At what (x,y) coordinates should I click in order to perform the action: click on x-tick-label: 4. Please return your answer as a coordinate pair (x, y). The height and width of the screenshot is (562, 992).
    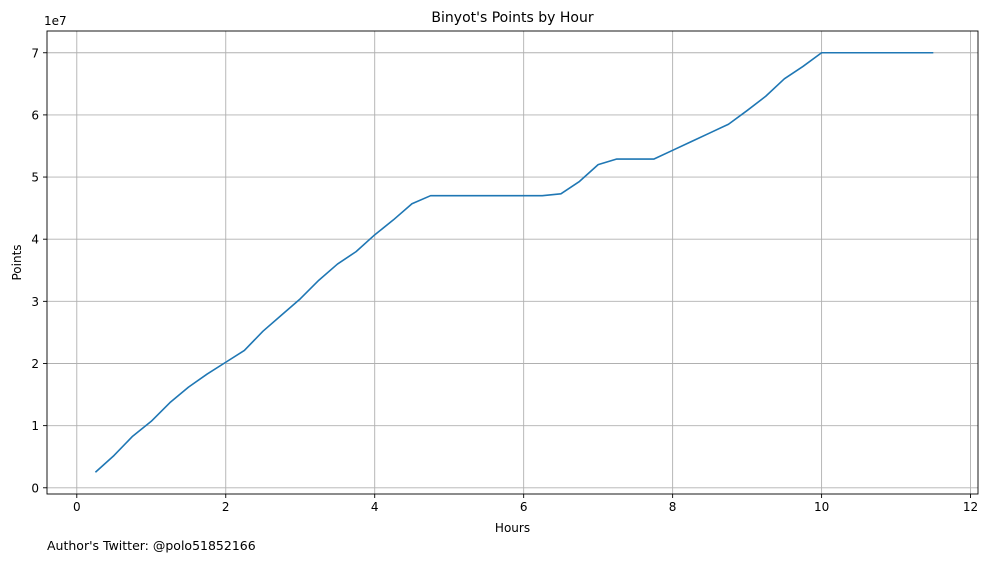
    Looking at the image, I should click on (375, 507).